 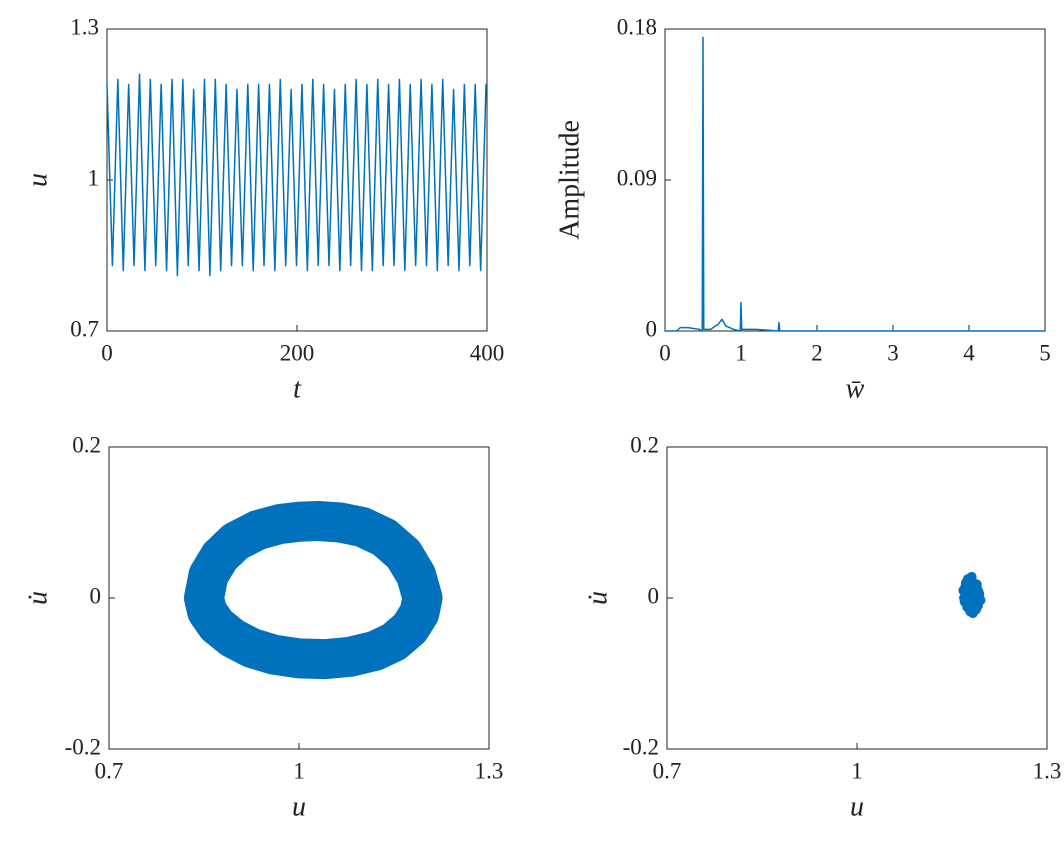 I want to click on y-tick-label: 1, so click(x=94, y=177).